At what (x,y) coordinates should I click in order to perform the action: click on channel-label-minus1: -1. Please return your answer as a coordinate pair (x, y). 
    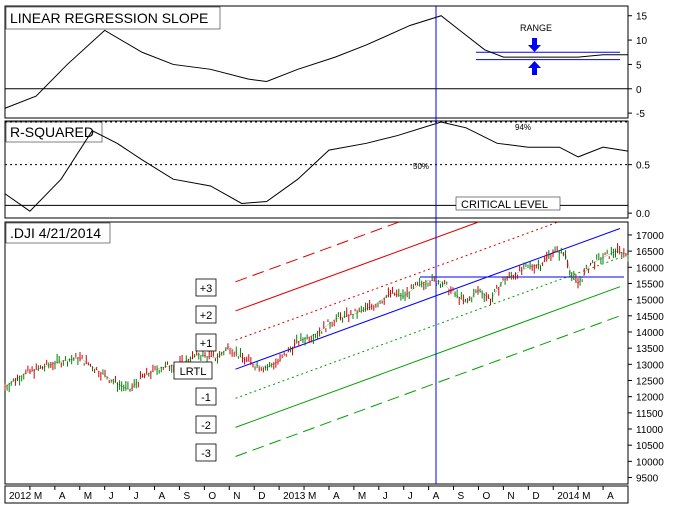
    Looking at the image, I should click on (206, 398).